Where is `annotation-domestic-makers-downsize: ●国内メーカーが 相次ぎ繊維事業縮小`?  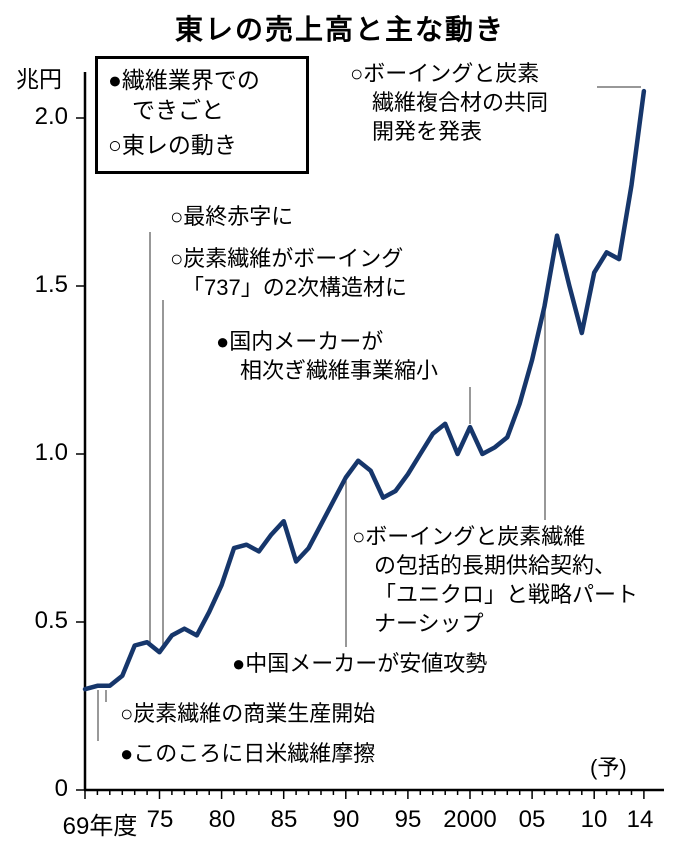 annotation-domestic-makers-downsize: ●国内メーカーが 相次ぎ繊維事業縮小 is located at coordinates (327, 356).